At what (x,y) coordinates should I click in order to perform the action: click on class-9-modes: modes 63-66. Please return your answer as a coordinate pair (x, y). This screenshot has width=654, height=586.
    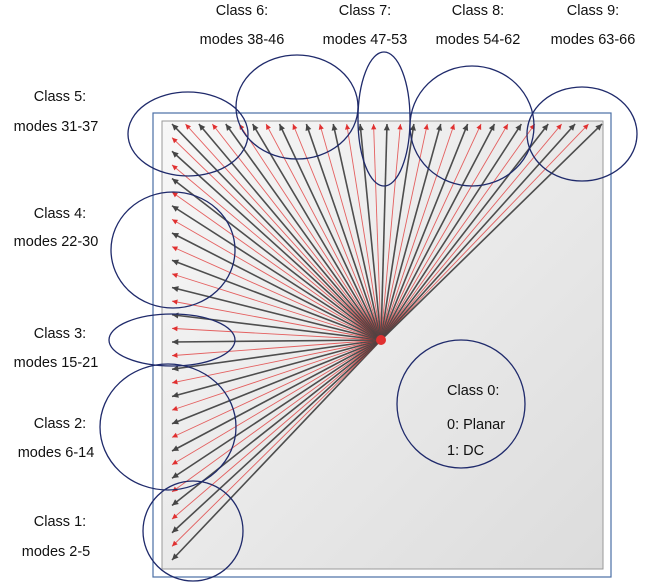
    Looking at the image, I should click on (593, 40).